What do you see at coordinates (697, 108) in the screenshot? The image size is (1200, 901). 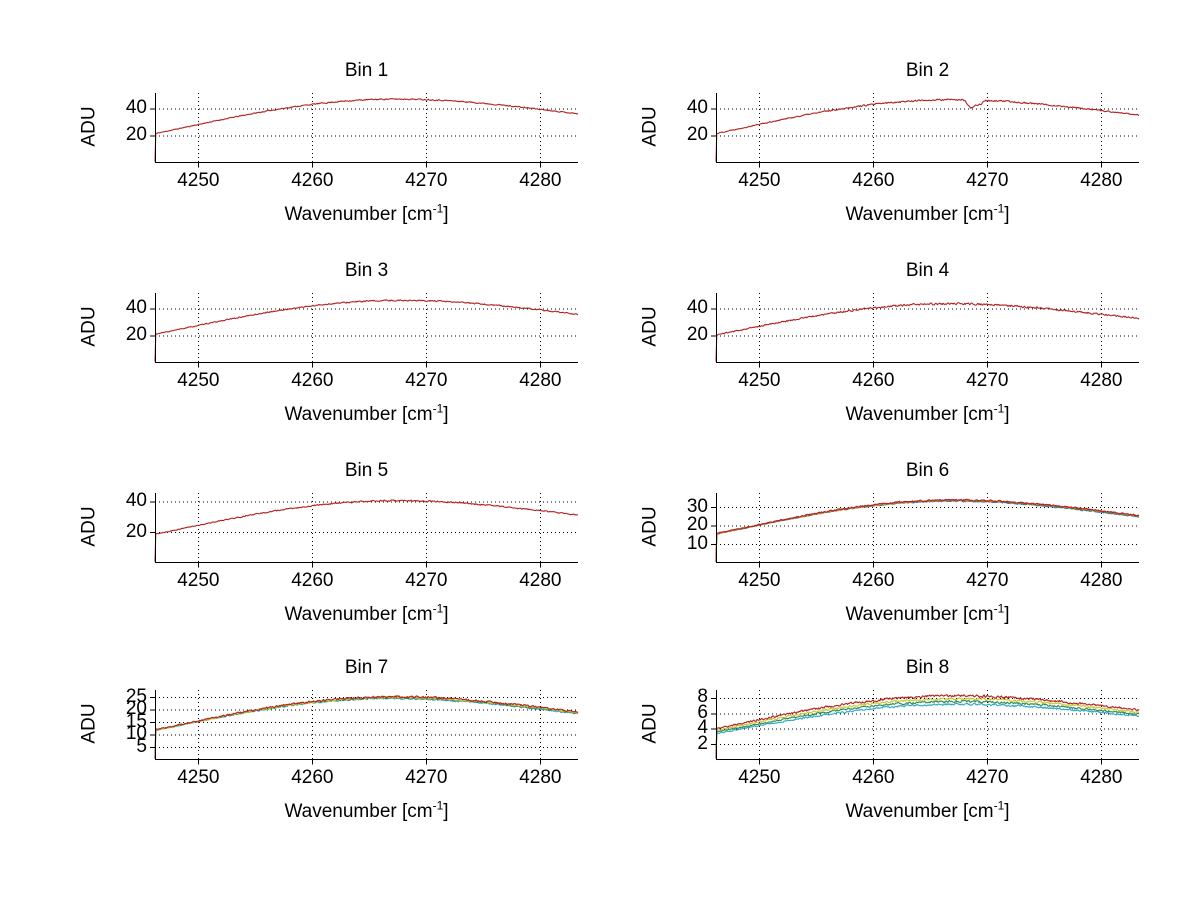 I see `y-tick-label: 40` at bounding box center [697, 108].